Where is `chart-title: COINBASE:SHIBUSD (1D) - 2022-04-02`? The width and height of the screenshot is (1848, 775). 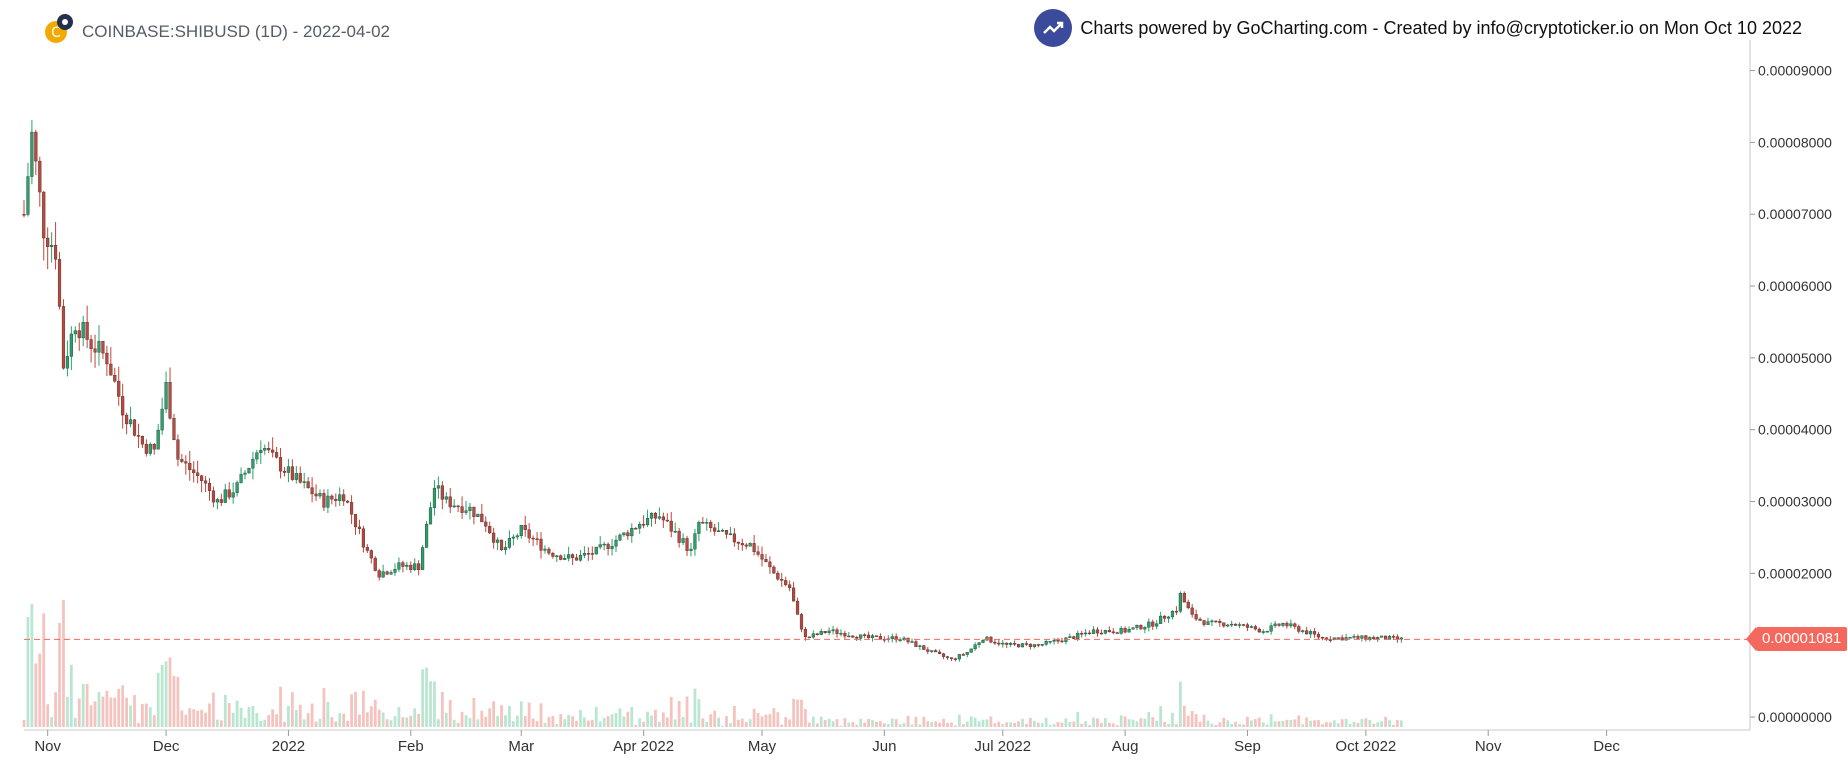 chart-title: COINBASE:SHIBUSD (1D) - 2022-04-02 is located at coordinates (236, 31).